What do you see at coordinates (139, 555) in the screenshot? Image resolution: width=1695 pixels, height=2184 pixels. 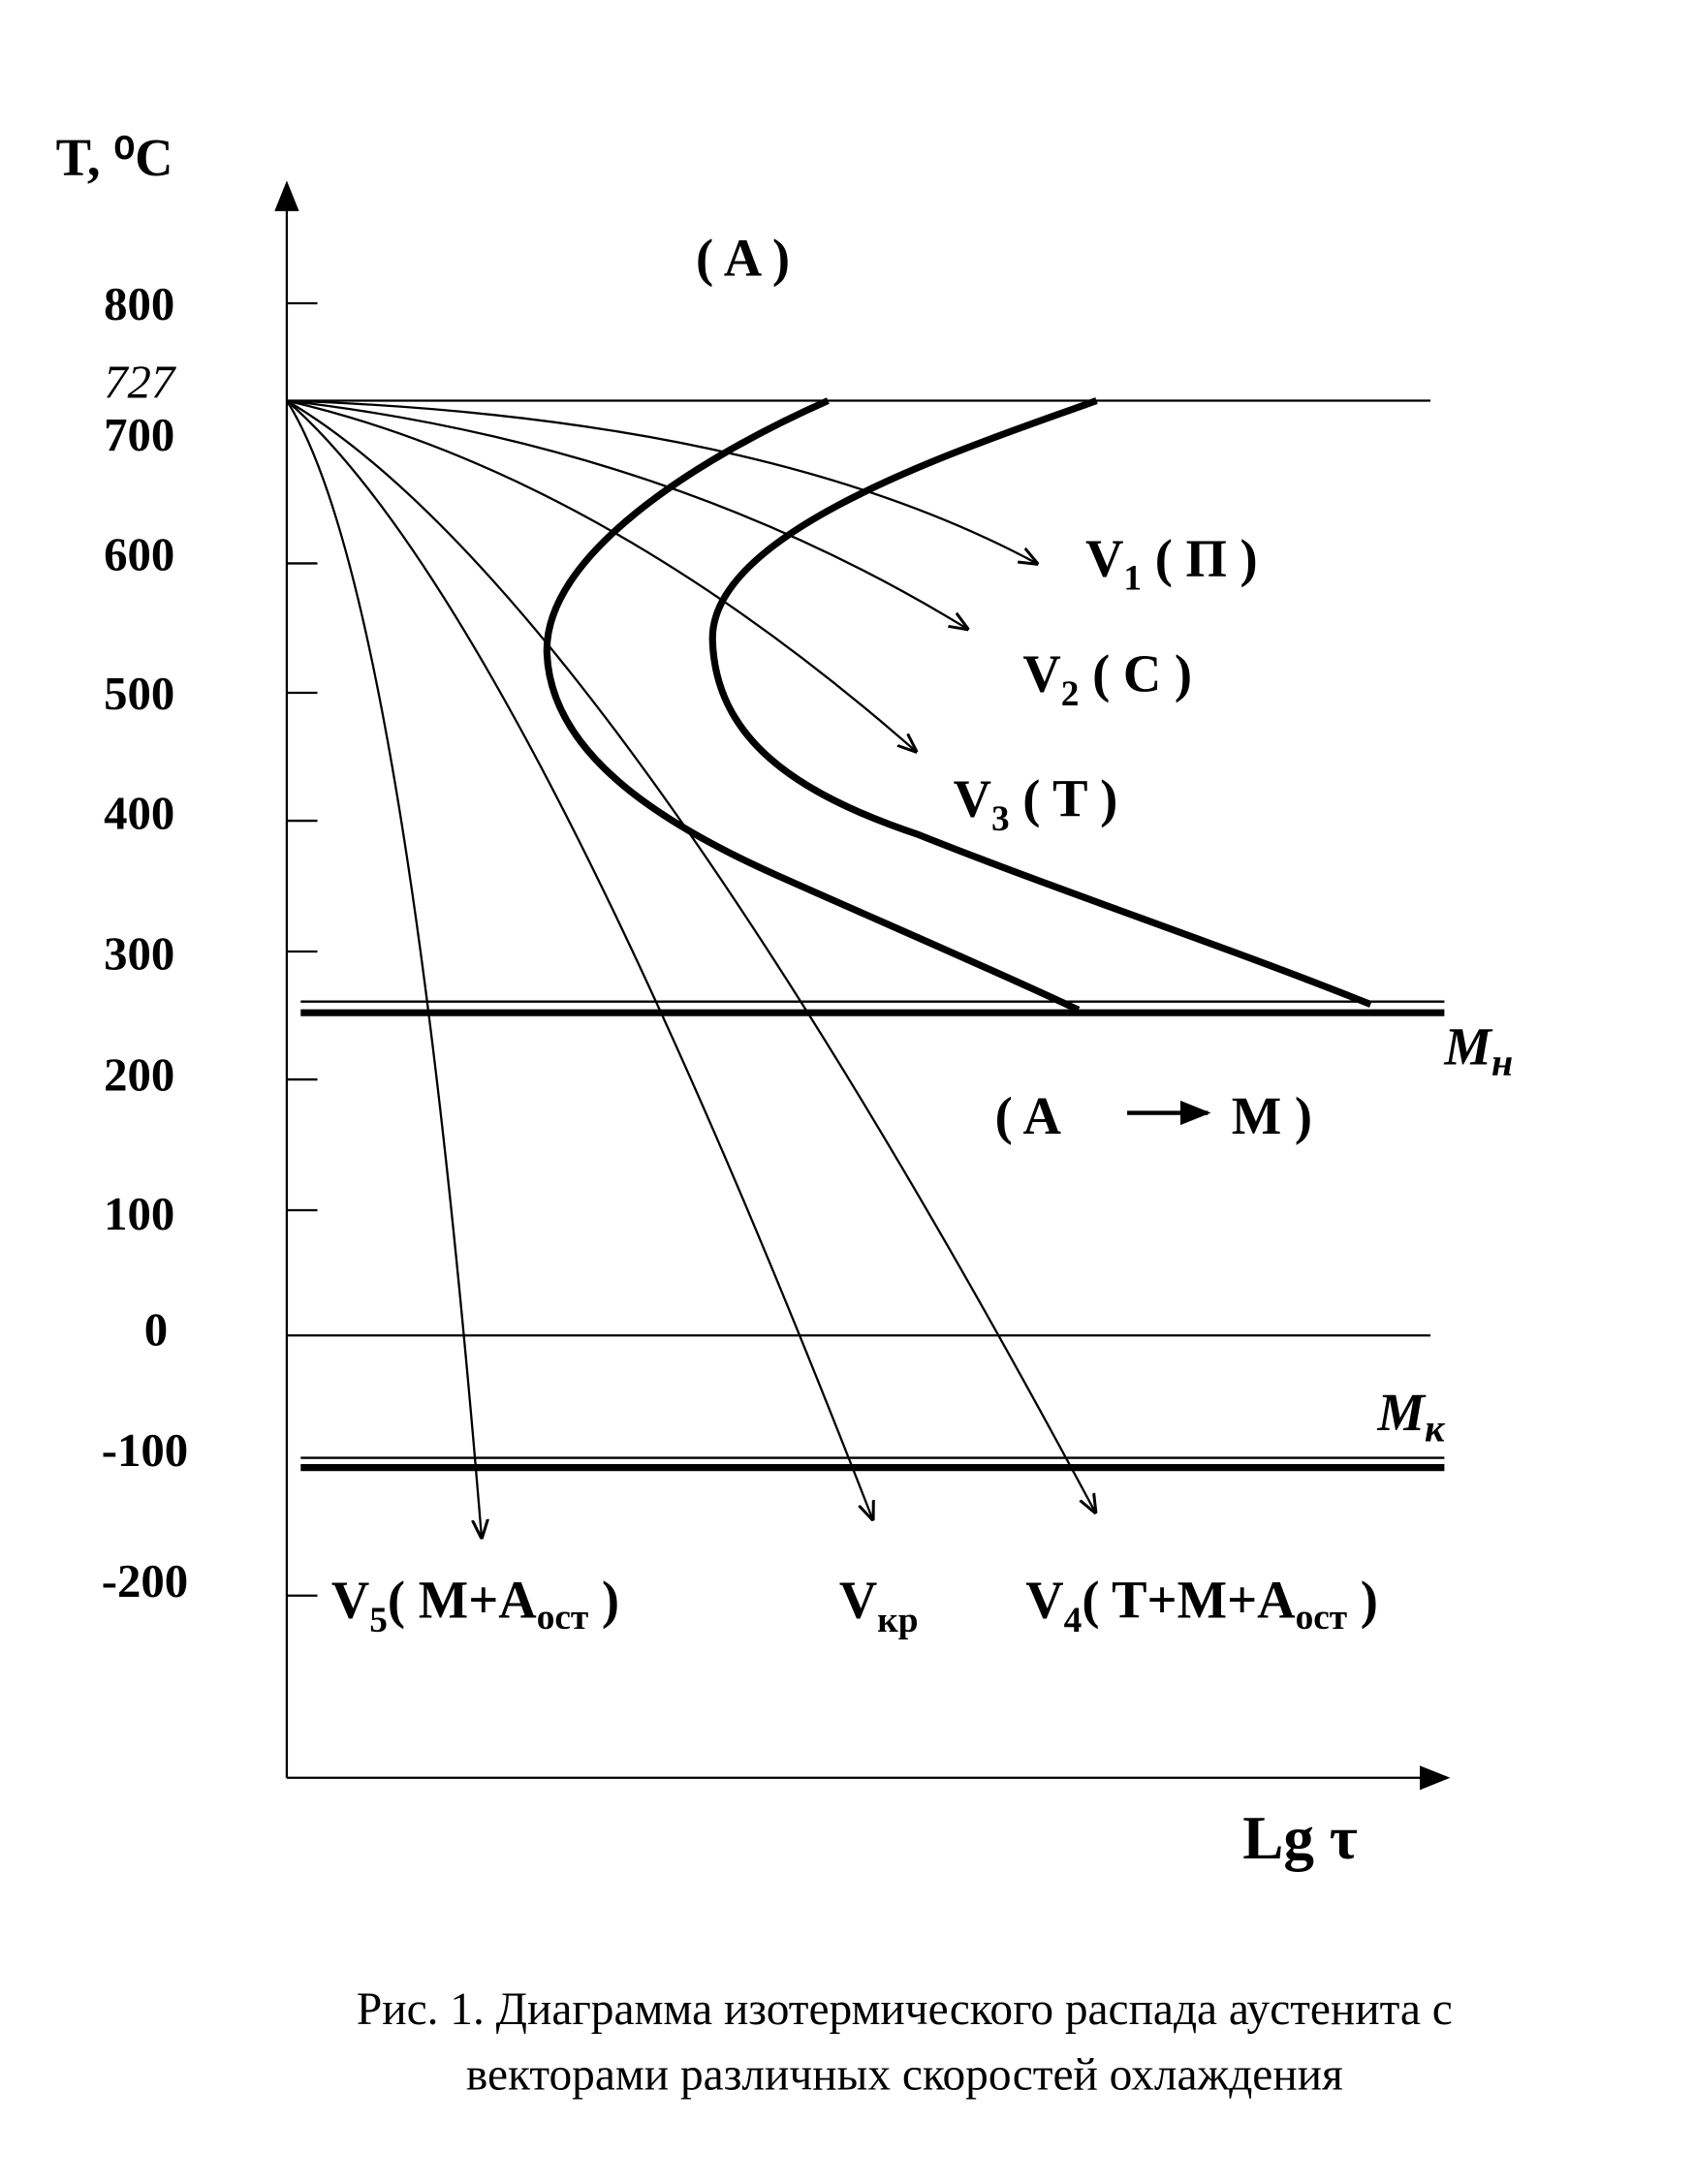 I see `tick-label: 600` at bounding box center [139, 555].